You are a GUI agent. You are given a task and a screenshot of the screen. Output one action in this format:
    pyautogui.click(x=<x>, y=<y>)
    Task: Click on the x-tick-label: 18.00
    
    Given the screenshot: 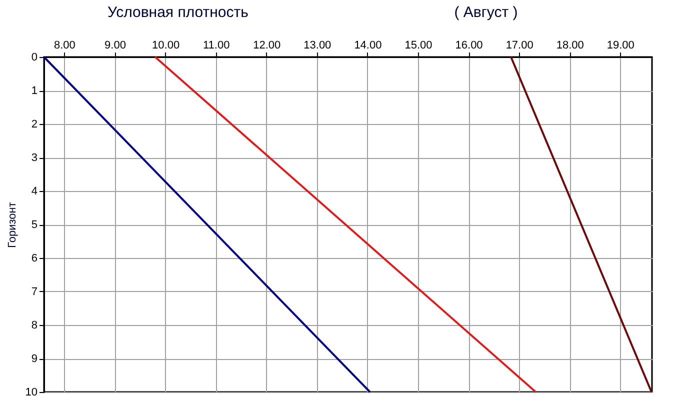 What is the action you would take?
    pyautogui.click(x=570, y=46)
    